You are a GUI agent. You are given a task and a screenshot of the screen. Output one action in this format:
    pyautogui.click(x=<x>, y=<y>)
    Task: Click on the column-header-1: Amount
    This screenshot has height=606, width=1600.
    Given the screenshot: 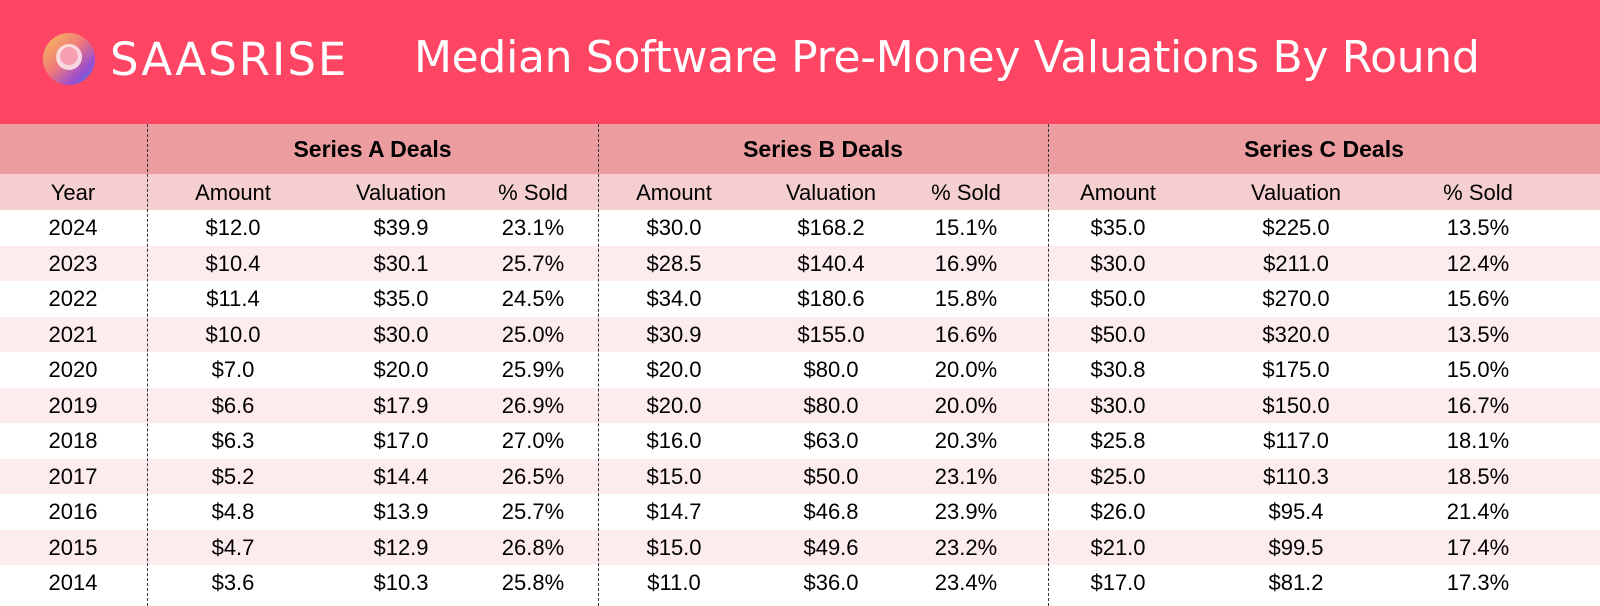 What is the action you would take?
    pyautogui.click(x=233, y=192)
    